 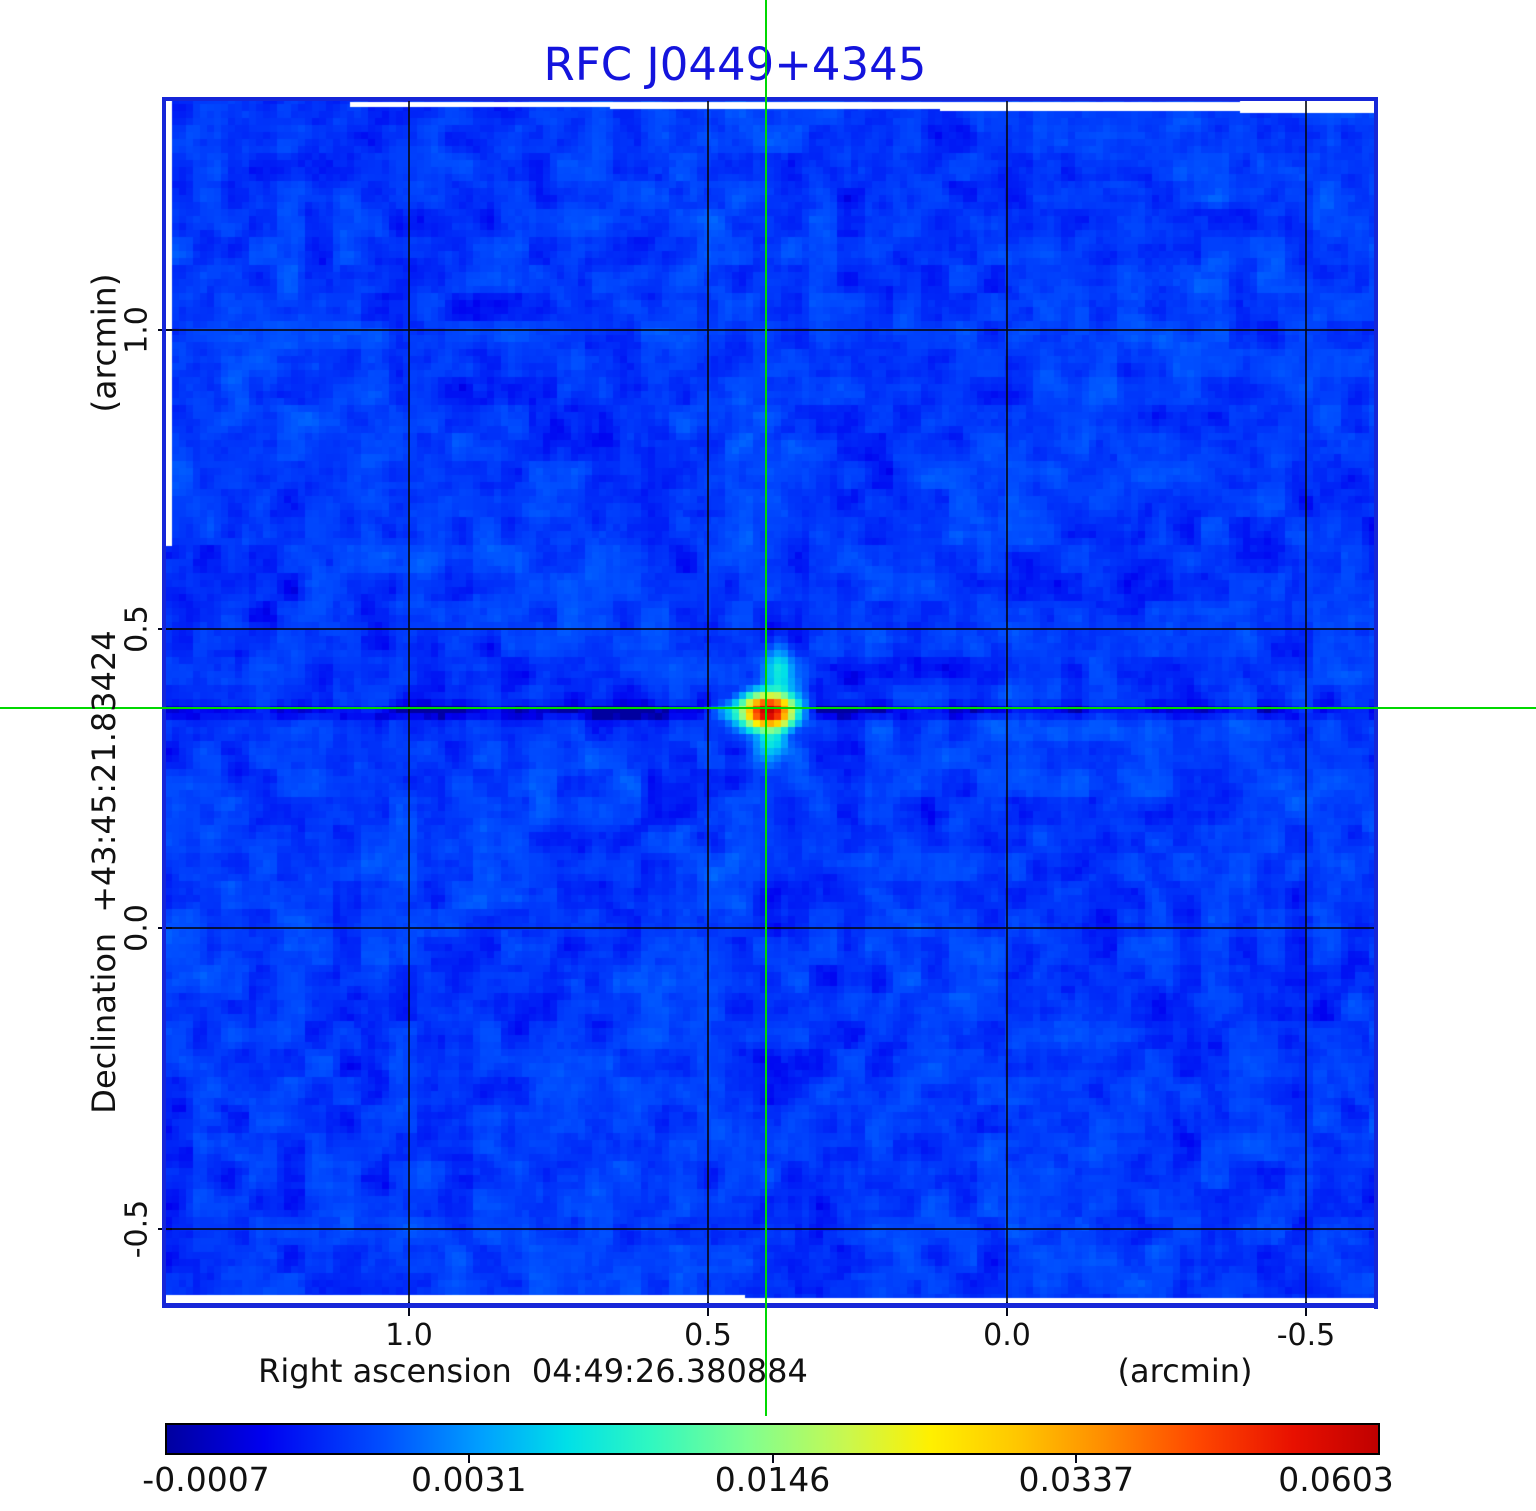 What do you see at coordinates (409, 1335) in the screenshot?
I see `x-tick-label: 1.0` at bounding box center [409, 1335].